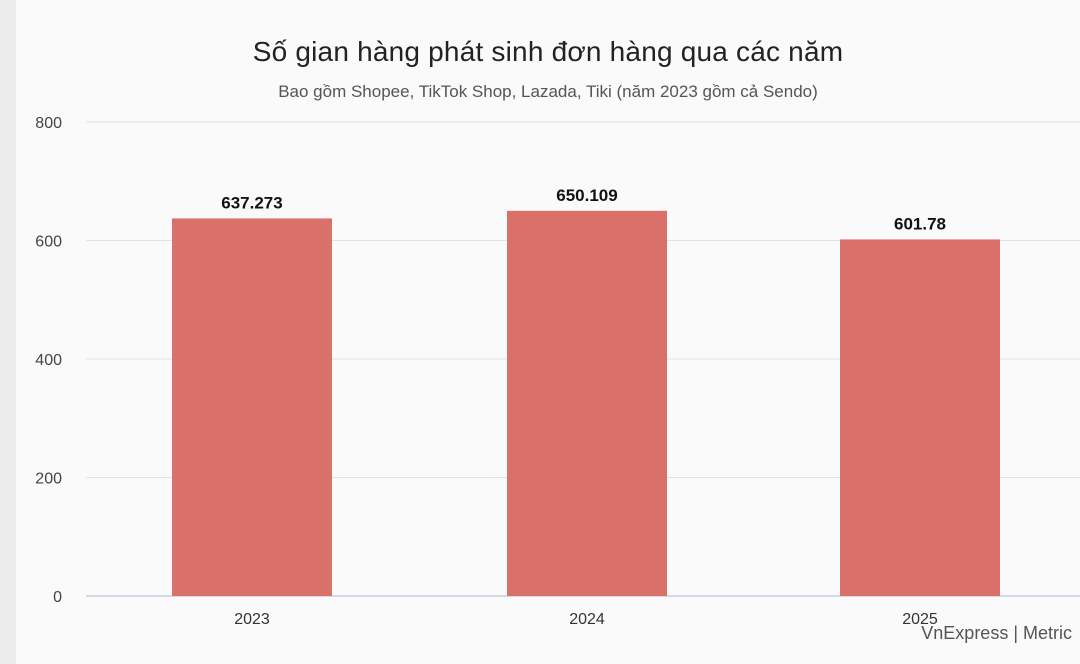 Image resolution: width=1080 pixels, height=664 pixels. Describe the element at coordinates (920, 619) in the screenshot. I see `x-tick-label: 2025` at that location.